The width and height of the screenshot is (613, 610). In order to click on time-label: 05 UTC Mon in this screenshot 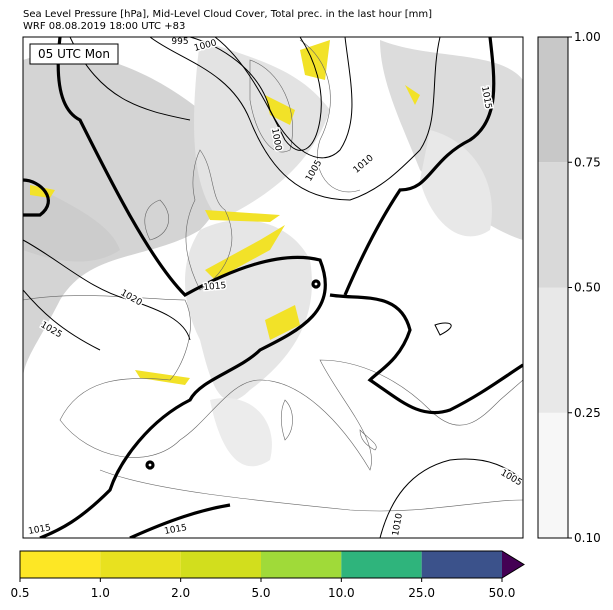, I will do `click(74, 54)`.